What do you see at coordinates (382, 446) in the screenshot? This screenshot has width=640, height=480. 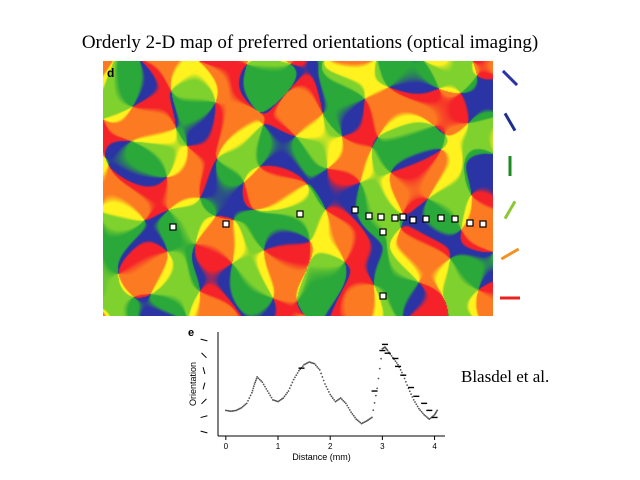 I see `x-tick-label: 3` at bounding box center [382, 446].